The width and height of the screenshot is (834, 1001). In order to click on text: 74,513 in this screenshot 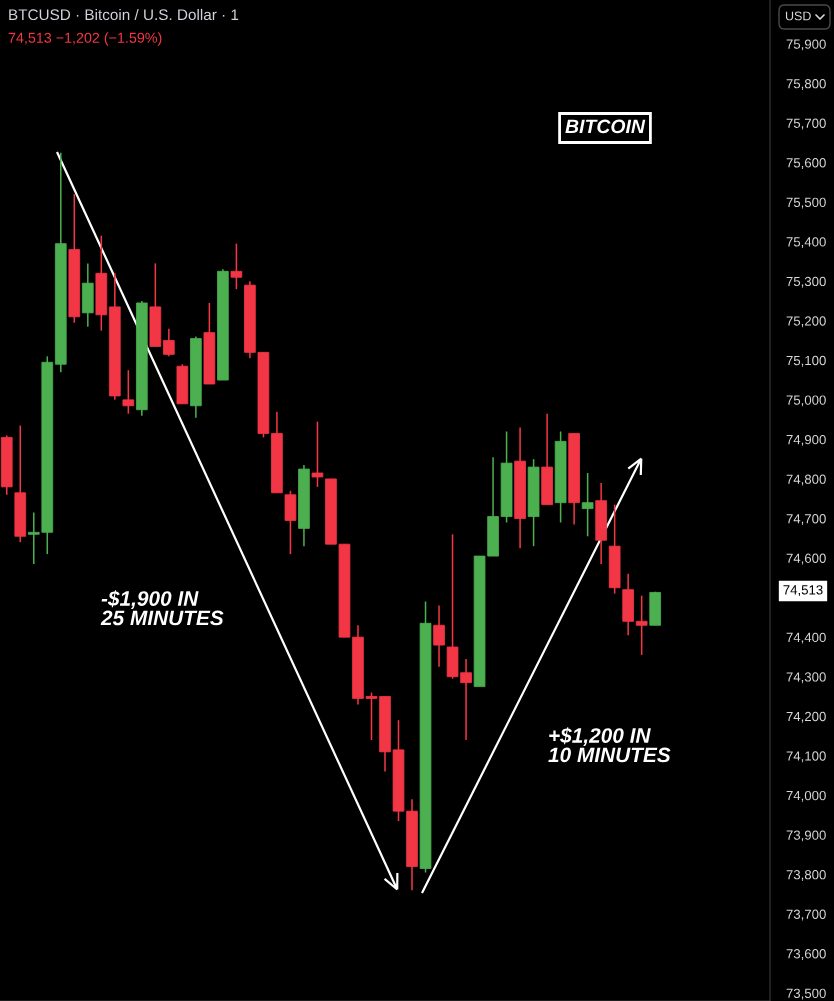, I will do `click(803, 591)`.